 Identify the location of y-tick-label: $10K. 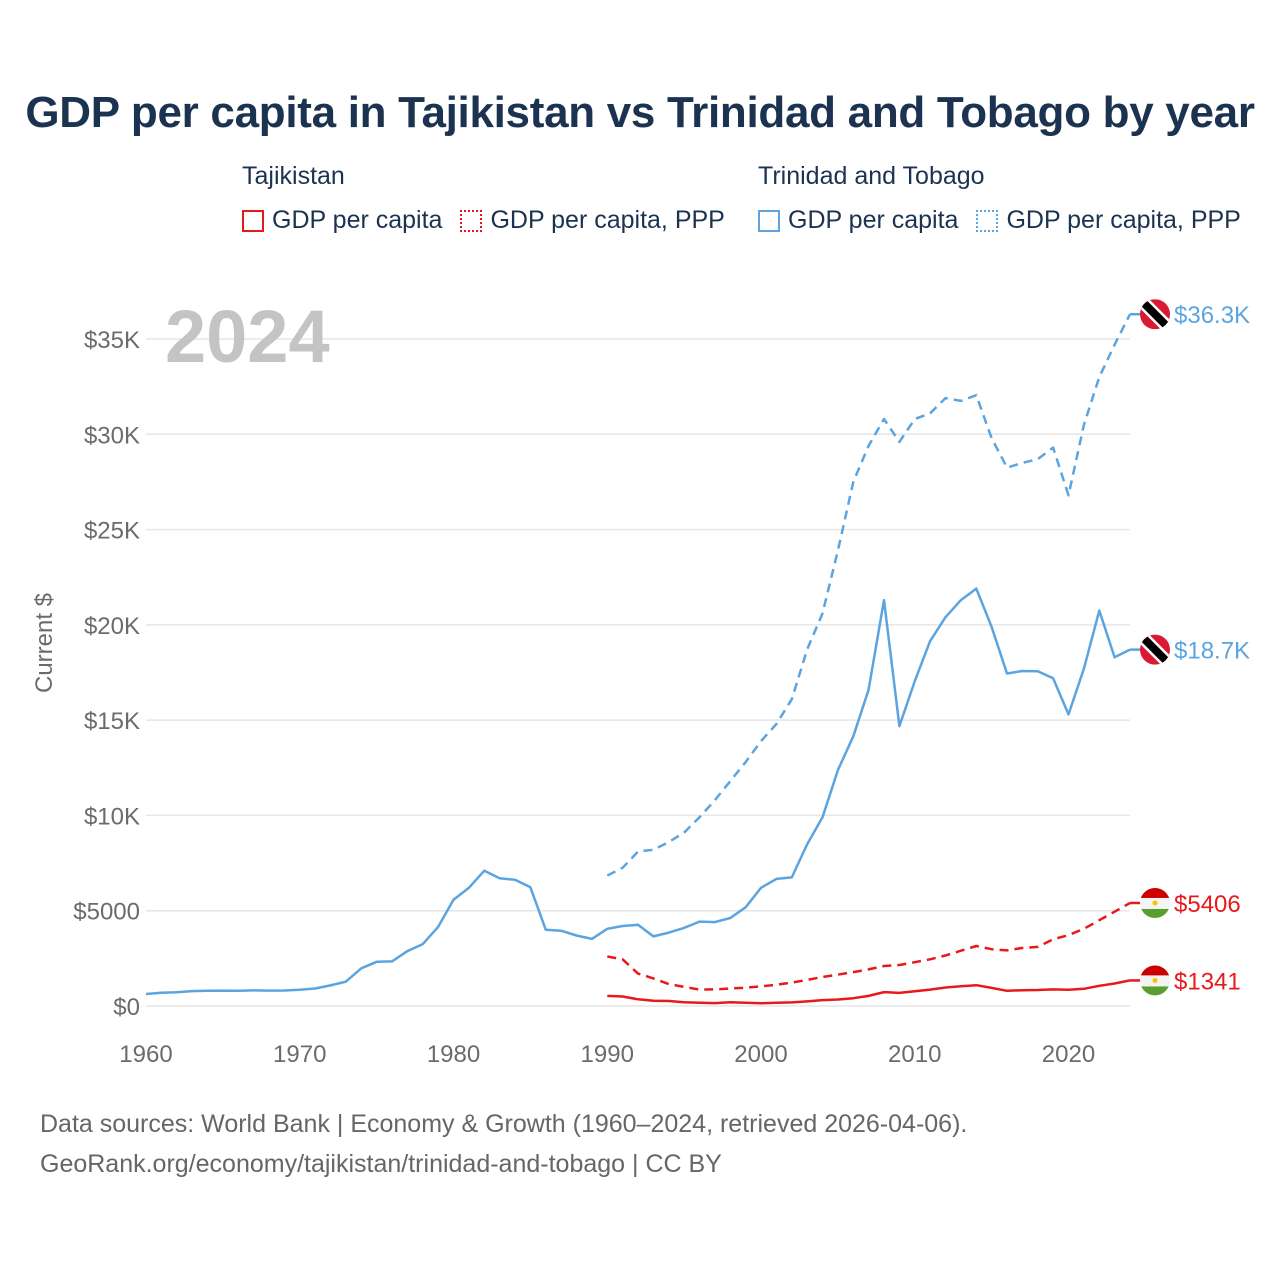
(112, 816).